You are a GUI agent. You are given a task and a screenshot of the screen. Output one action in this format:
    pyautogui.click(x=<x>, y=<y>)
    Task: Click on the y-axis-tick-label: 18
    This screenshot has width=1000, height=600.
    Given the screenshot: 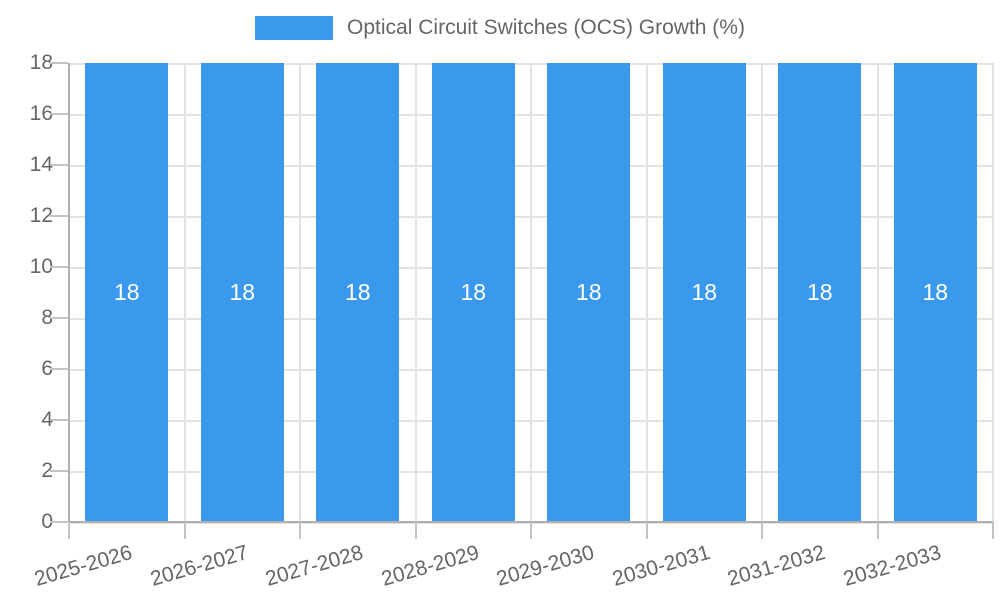 What is the action you would take?
    pyautogui.click(x=41, y=62)
    